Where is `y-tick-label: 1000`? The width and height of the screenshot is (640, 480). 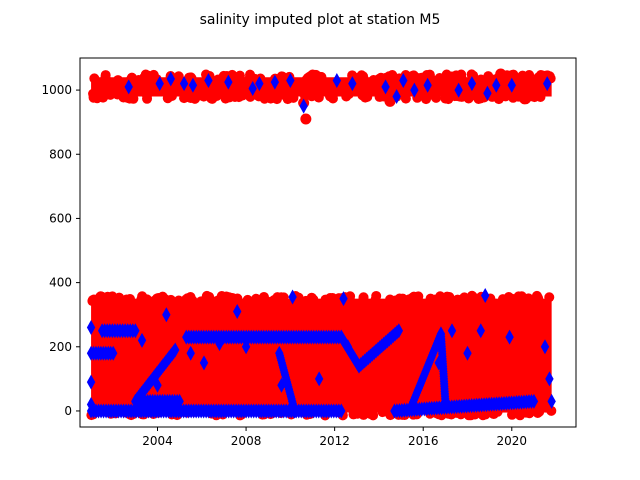
y-tick-label: 1000 is located at coordinates (56, 90).